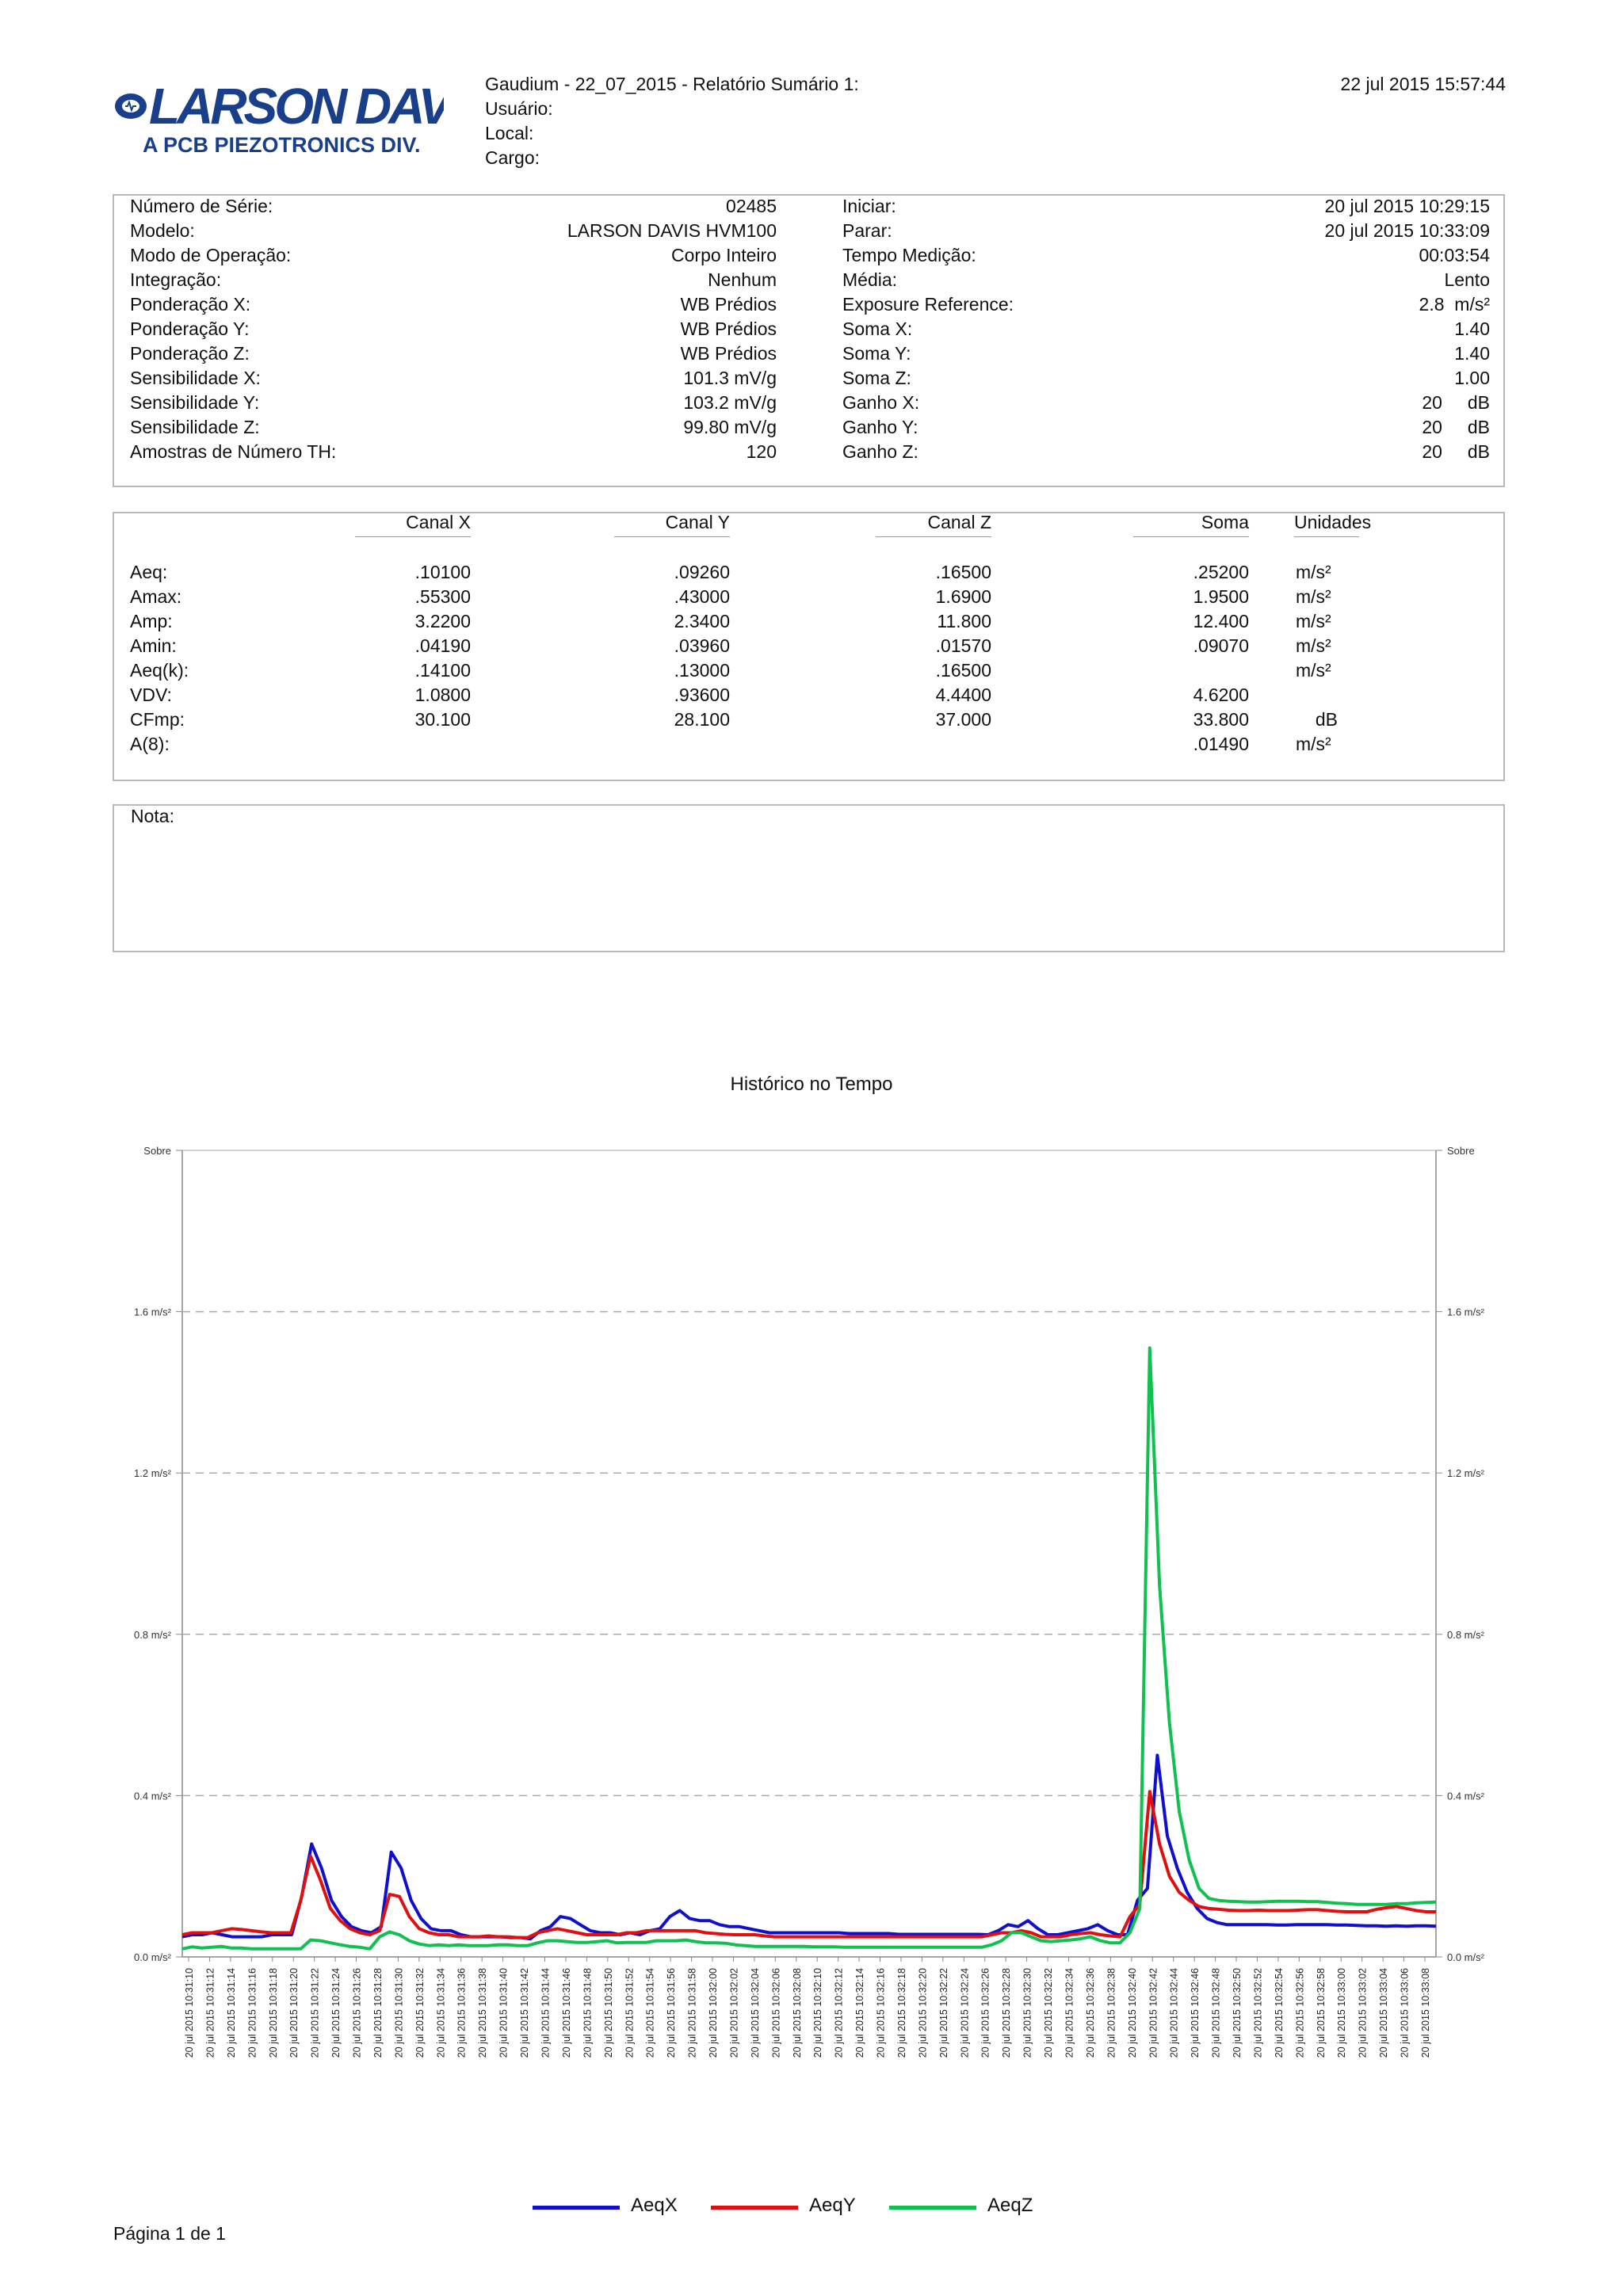 This screenshot has width=1623, height=2296. What do you see at coordinates (442, 572) in the screenshot?
I see `result-cell-x: .10100` at bounding box center [442, 572].